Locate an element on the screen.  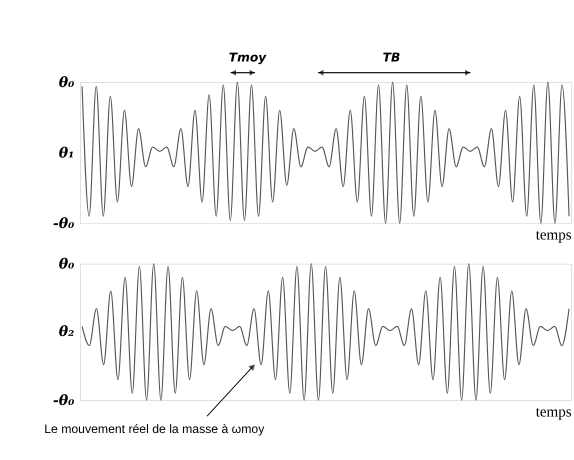
text: TB is located at coordinates (391, 57).